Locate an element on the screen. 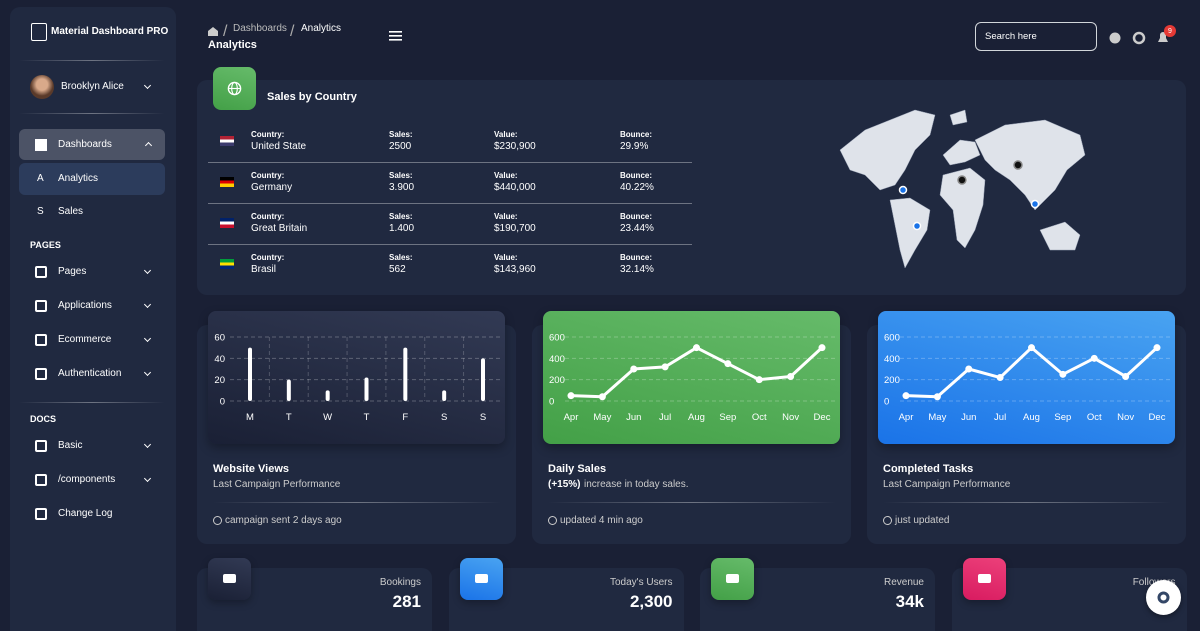 This screenshot has height=631, width=1200. user-name: Brooklyn Alice is located at coordinates (92, 86).